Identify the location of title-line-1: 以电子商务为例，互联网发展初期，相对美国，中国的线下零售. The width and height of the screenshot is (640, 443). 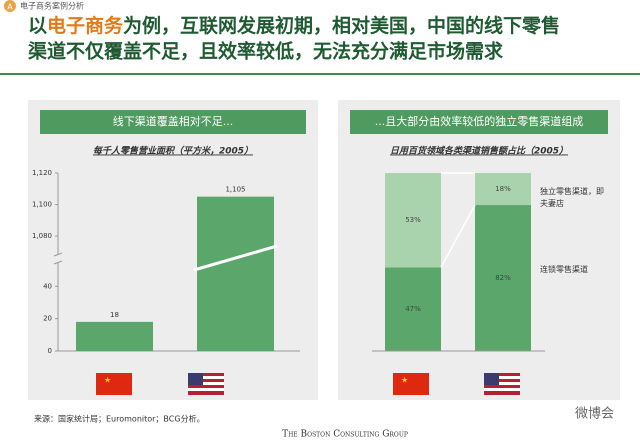
(294, 25).